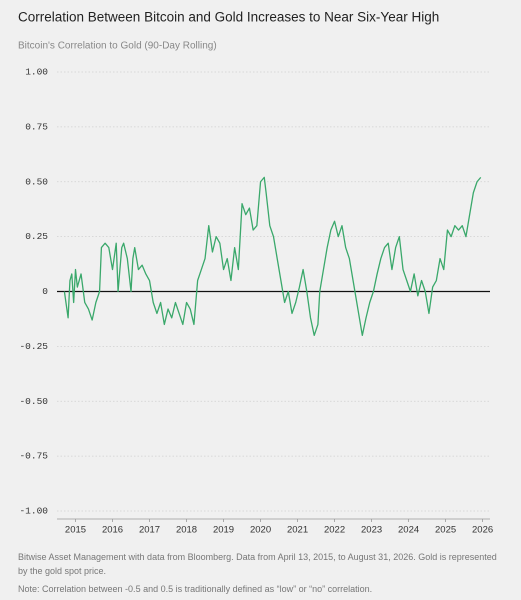 The width and height of the screenshot is (521, 600). Describe the element at coordinates (334, 530) in the screenshot. I see `x-tick-label: 2022` at that location.